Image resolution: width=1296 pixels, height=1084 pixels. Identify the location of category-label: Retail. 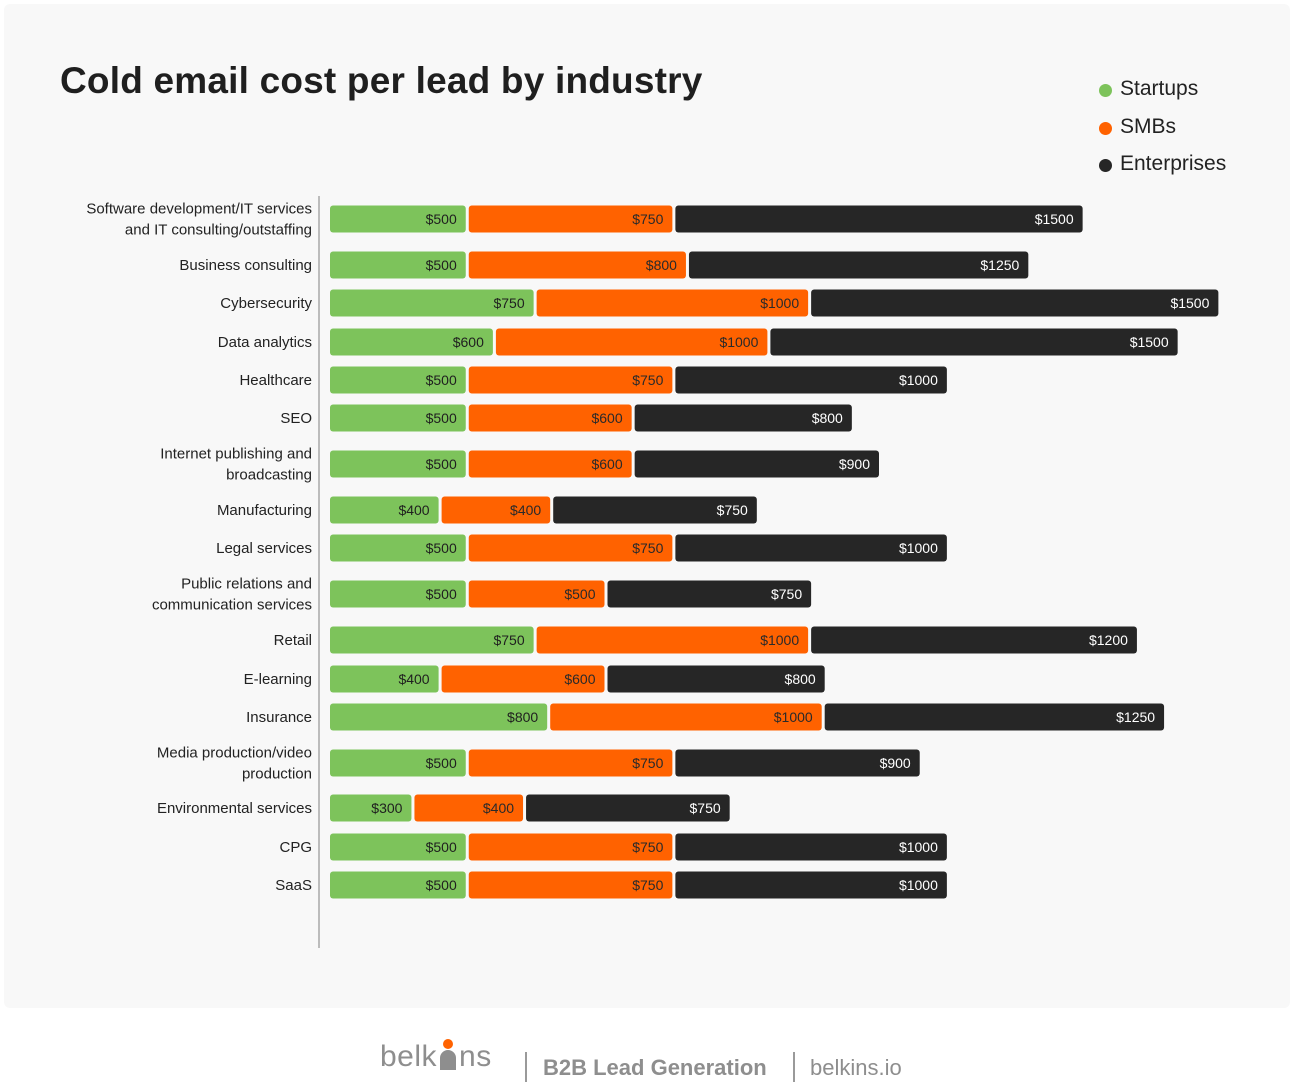
(293, 640).